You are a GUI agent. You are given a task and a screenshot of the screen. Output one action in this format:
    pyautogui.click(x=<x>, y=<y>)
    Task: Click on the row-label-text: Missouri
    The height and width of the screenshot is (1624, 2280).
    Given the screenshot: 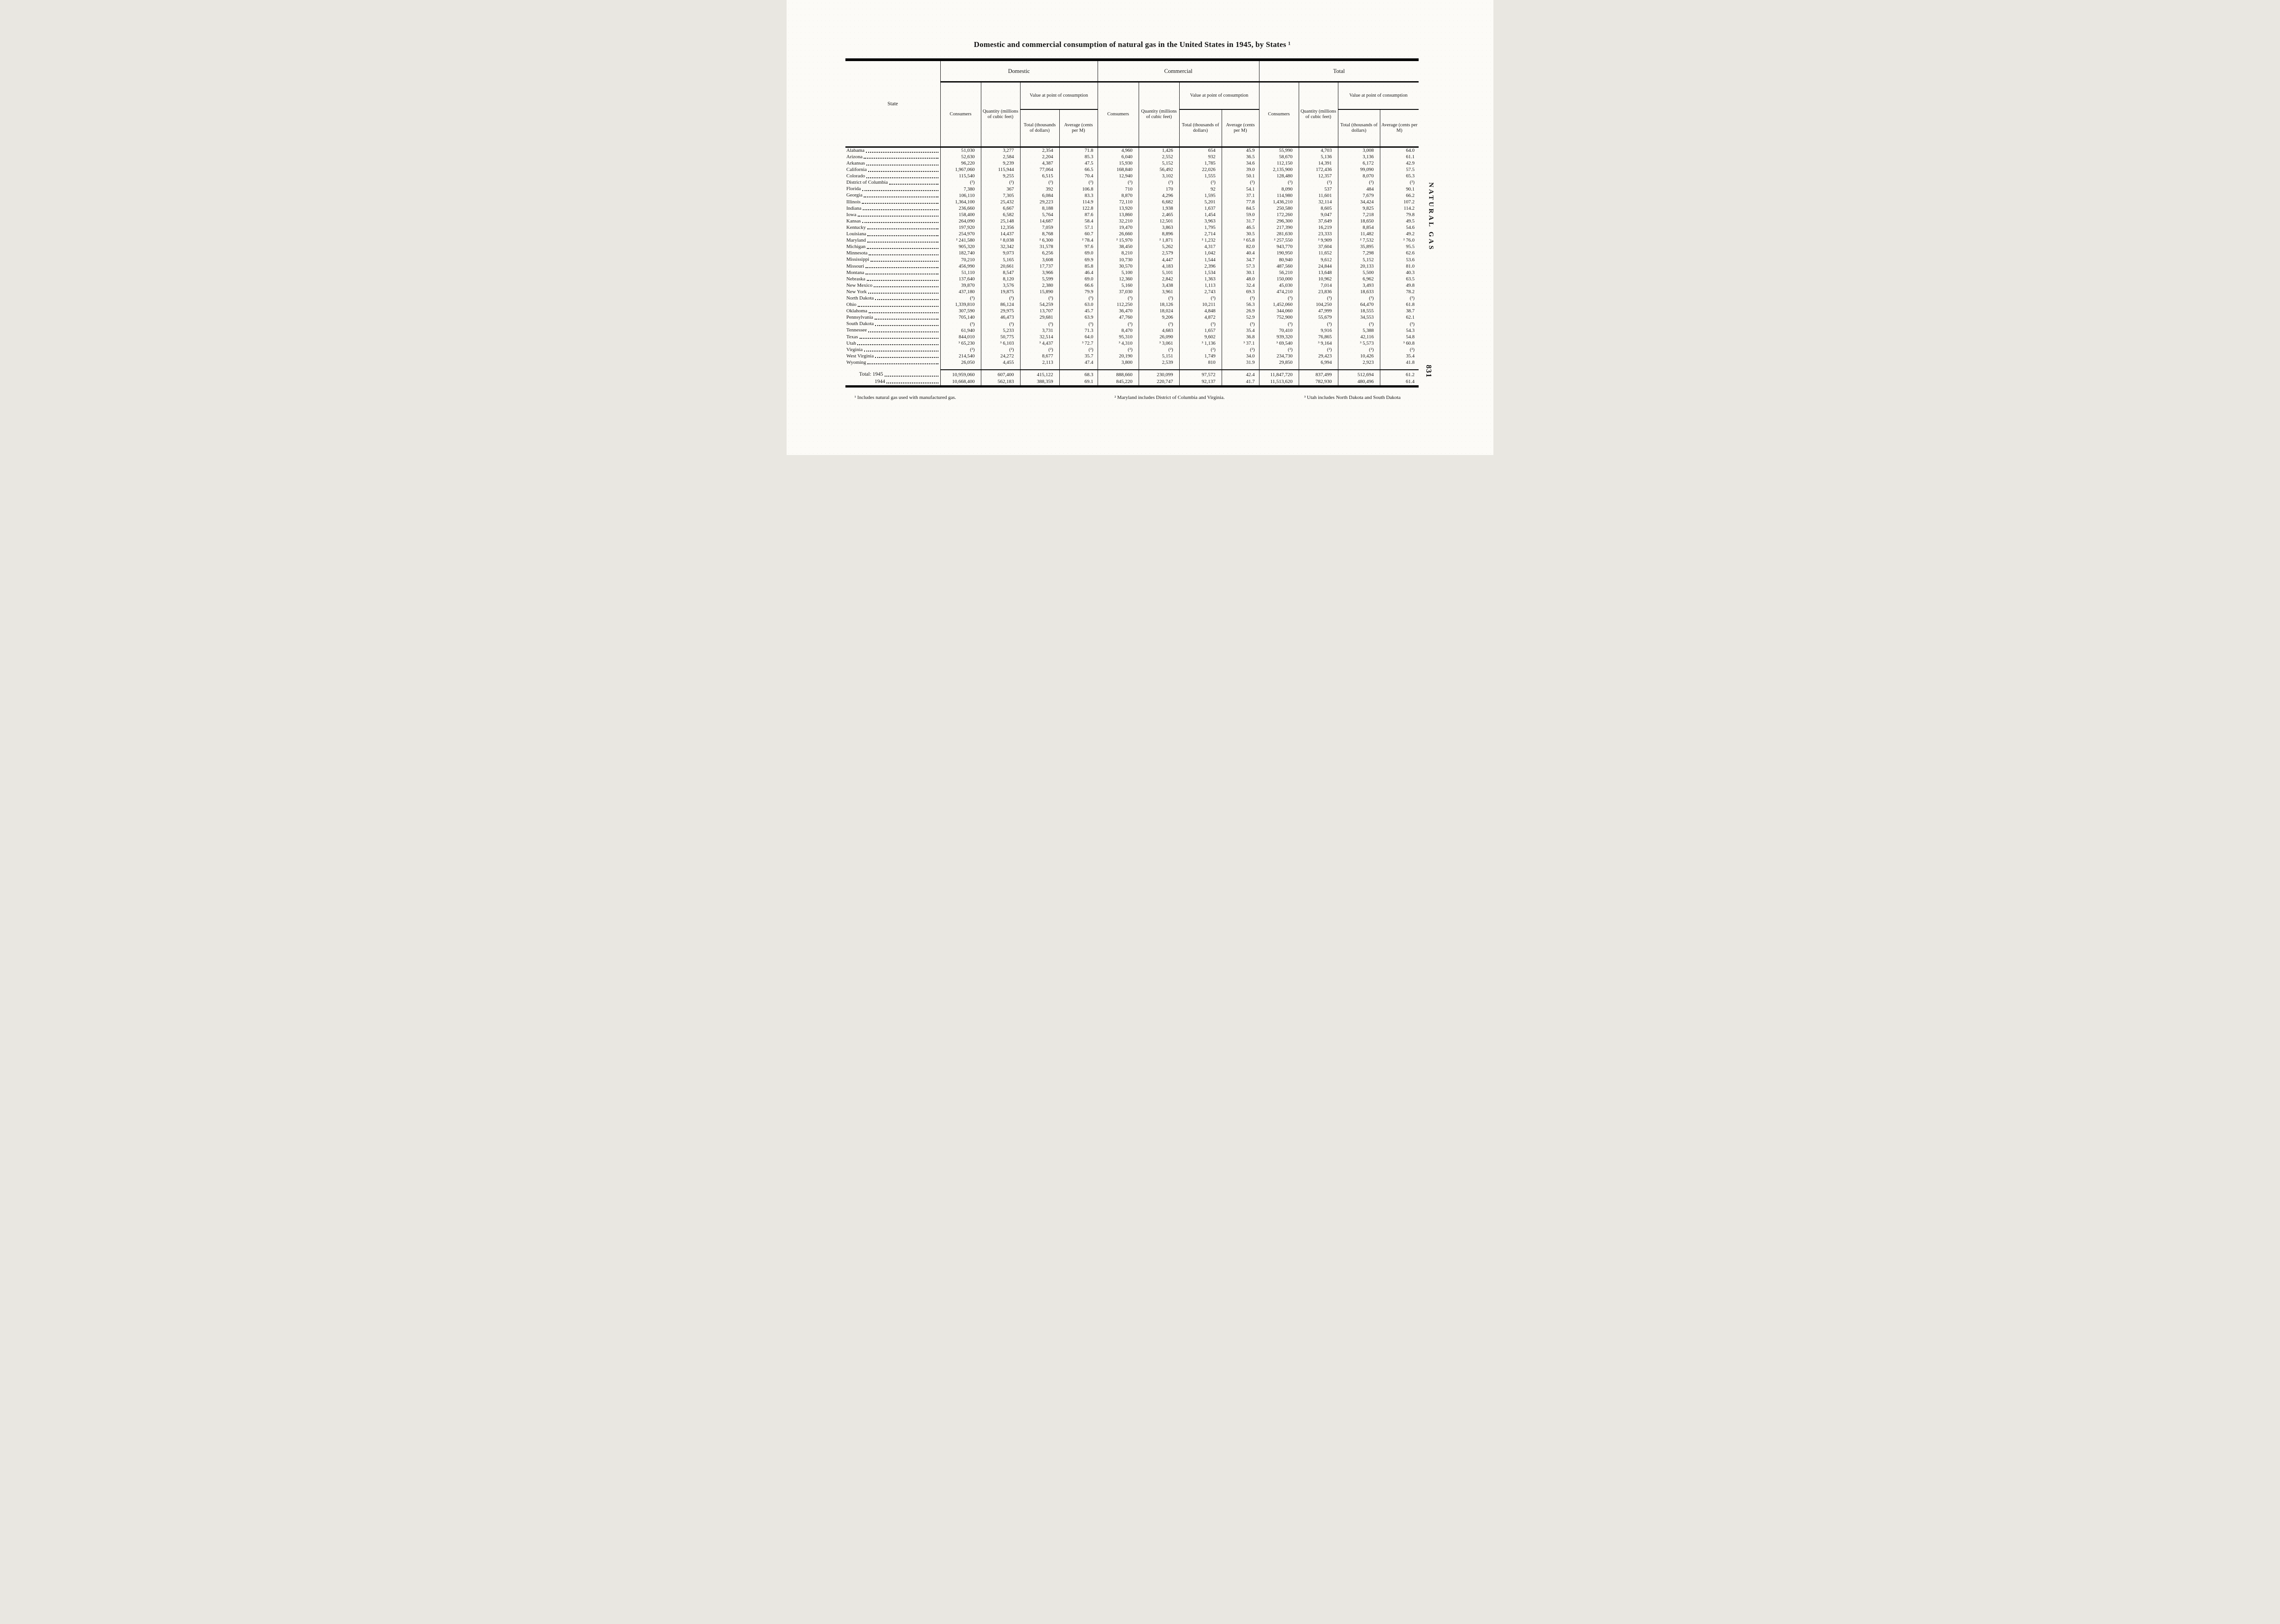 What is the action you would take?
    pyautogui.click(x=856, y=266)
    